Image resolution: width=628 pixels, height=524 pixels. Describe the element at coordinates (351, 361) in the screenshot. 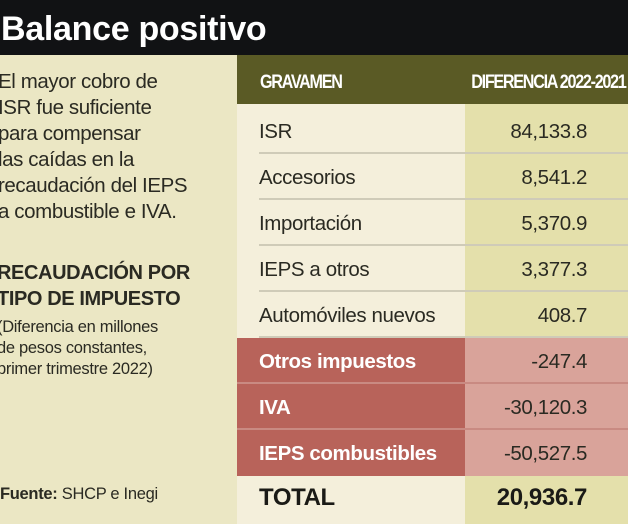

I see `row-label: Otros impuestos` at that location.